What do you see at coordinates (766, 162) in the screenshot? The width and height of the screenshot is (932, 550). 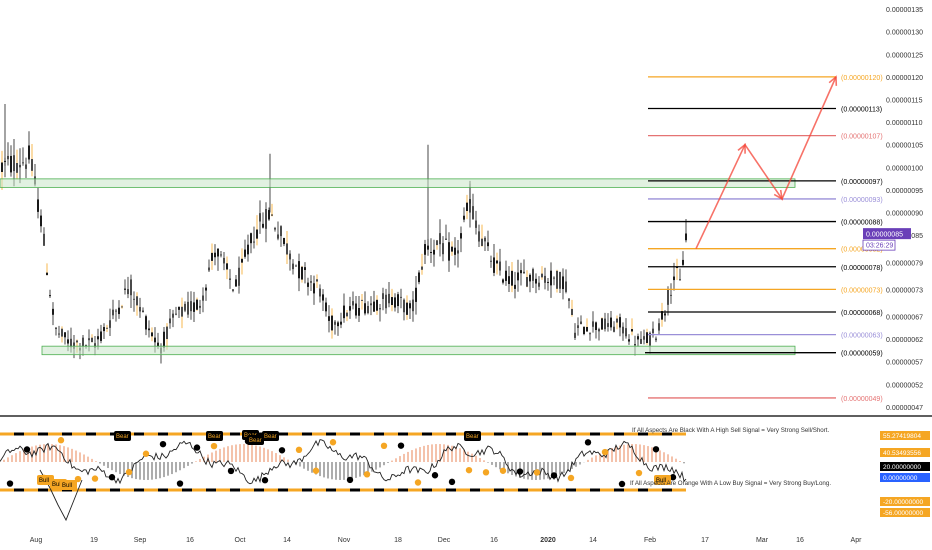 I see `projection-layer` at bounding box center [766, 162].